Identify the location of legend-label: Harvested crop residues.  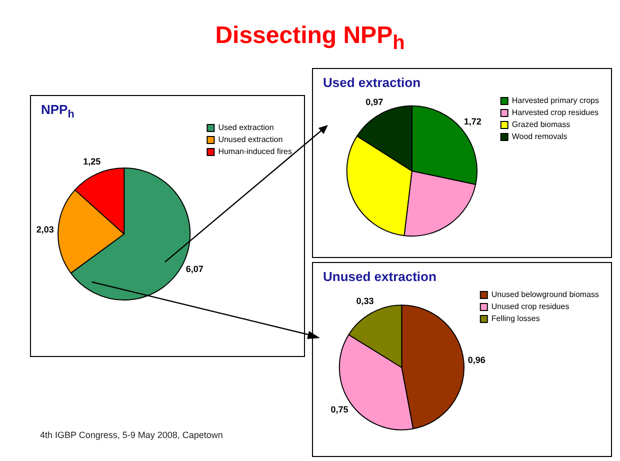
(555, 113).